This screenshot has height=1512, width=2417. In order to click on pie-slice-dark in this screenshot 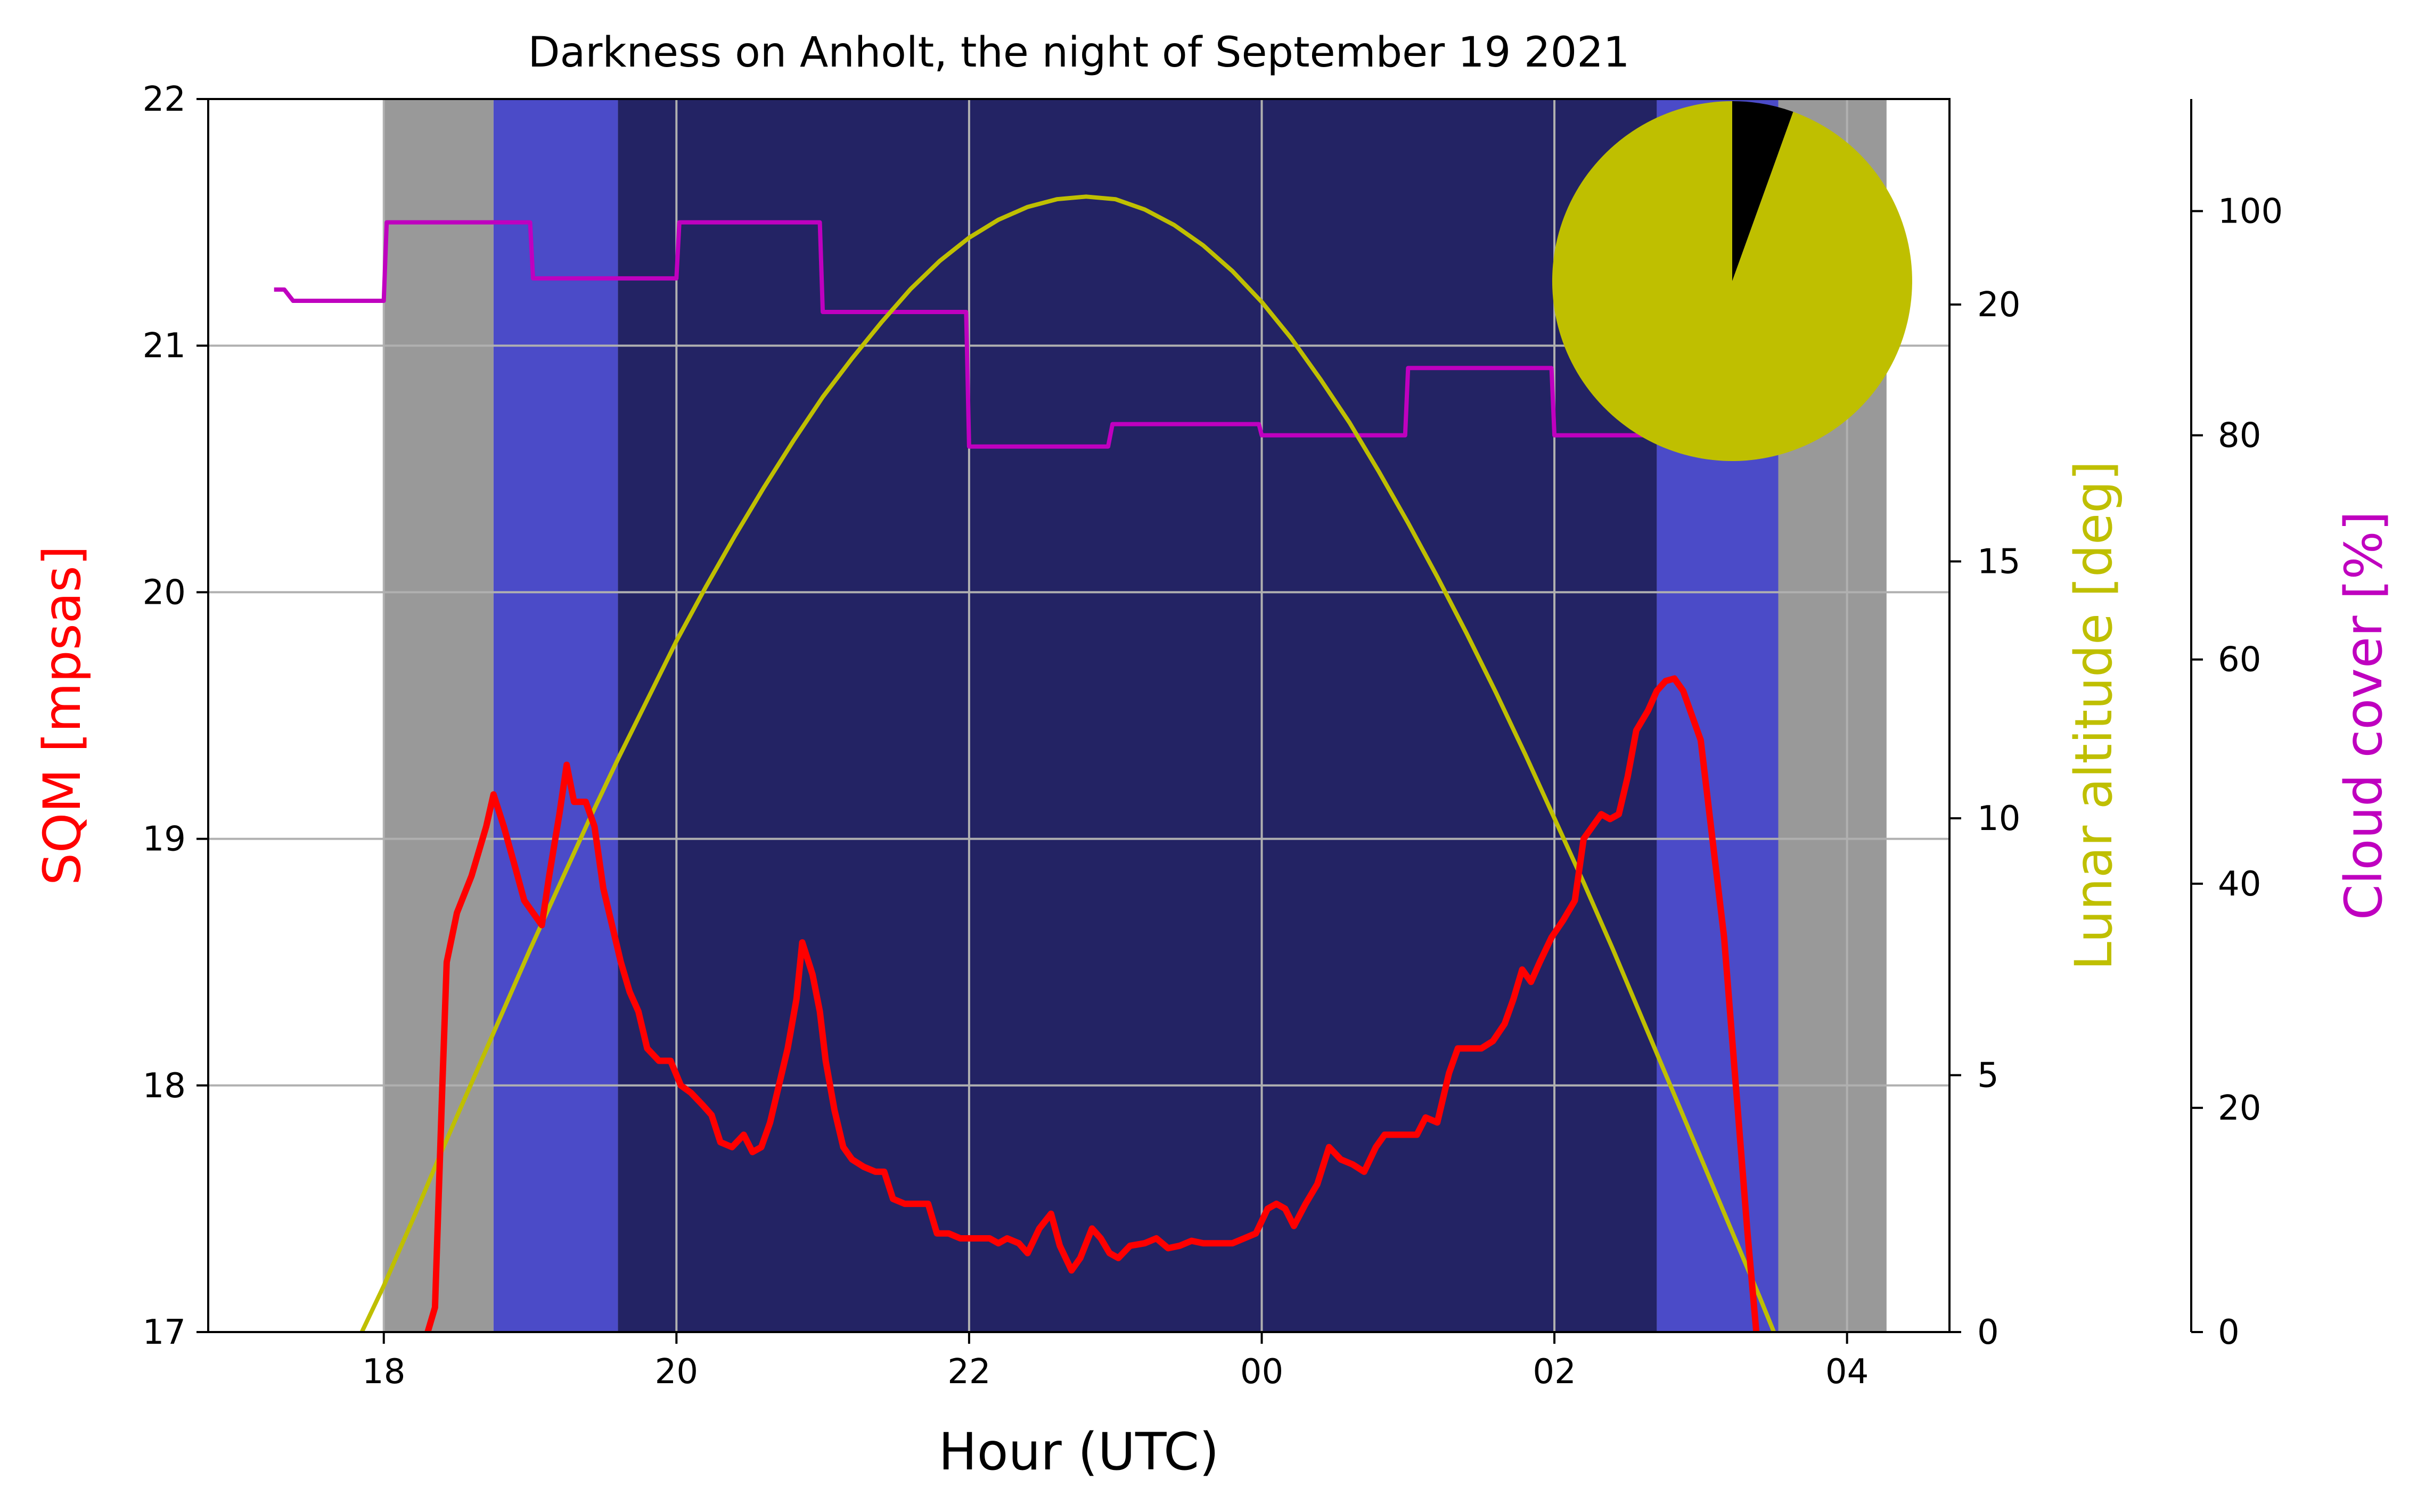, I will do `click(1762, 191)`.